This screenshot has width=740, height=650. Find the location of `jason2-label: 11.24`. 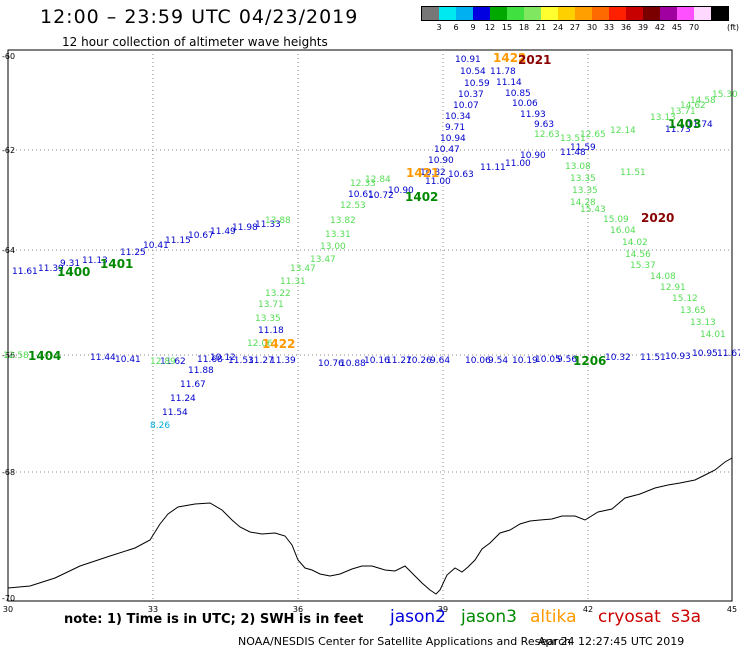

jason2-label: 11.24 is located at coordinates (183, 399).